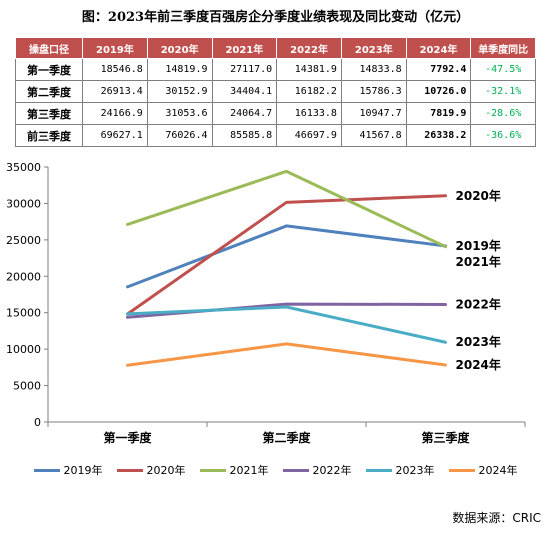 The width and height of the screenshot is (551, 535). Describe the element at coordinates (23, 313) in the screenshot. I see `y-tick-label: 15000` at that location.